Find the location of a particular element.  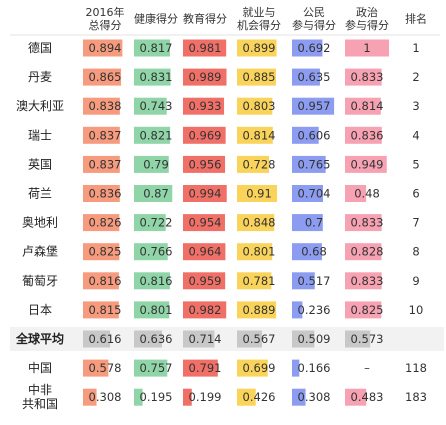

score-value-health: 0.79 is located at coordinates (156, 164).